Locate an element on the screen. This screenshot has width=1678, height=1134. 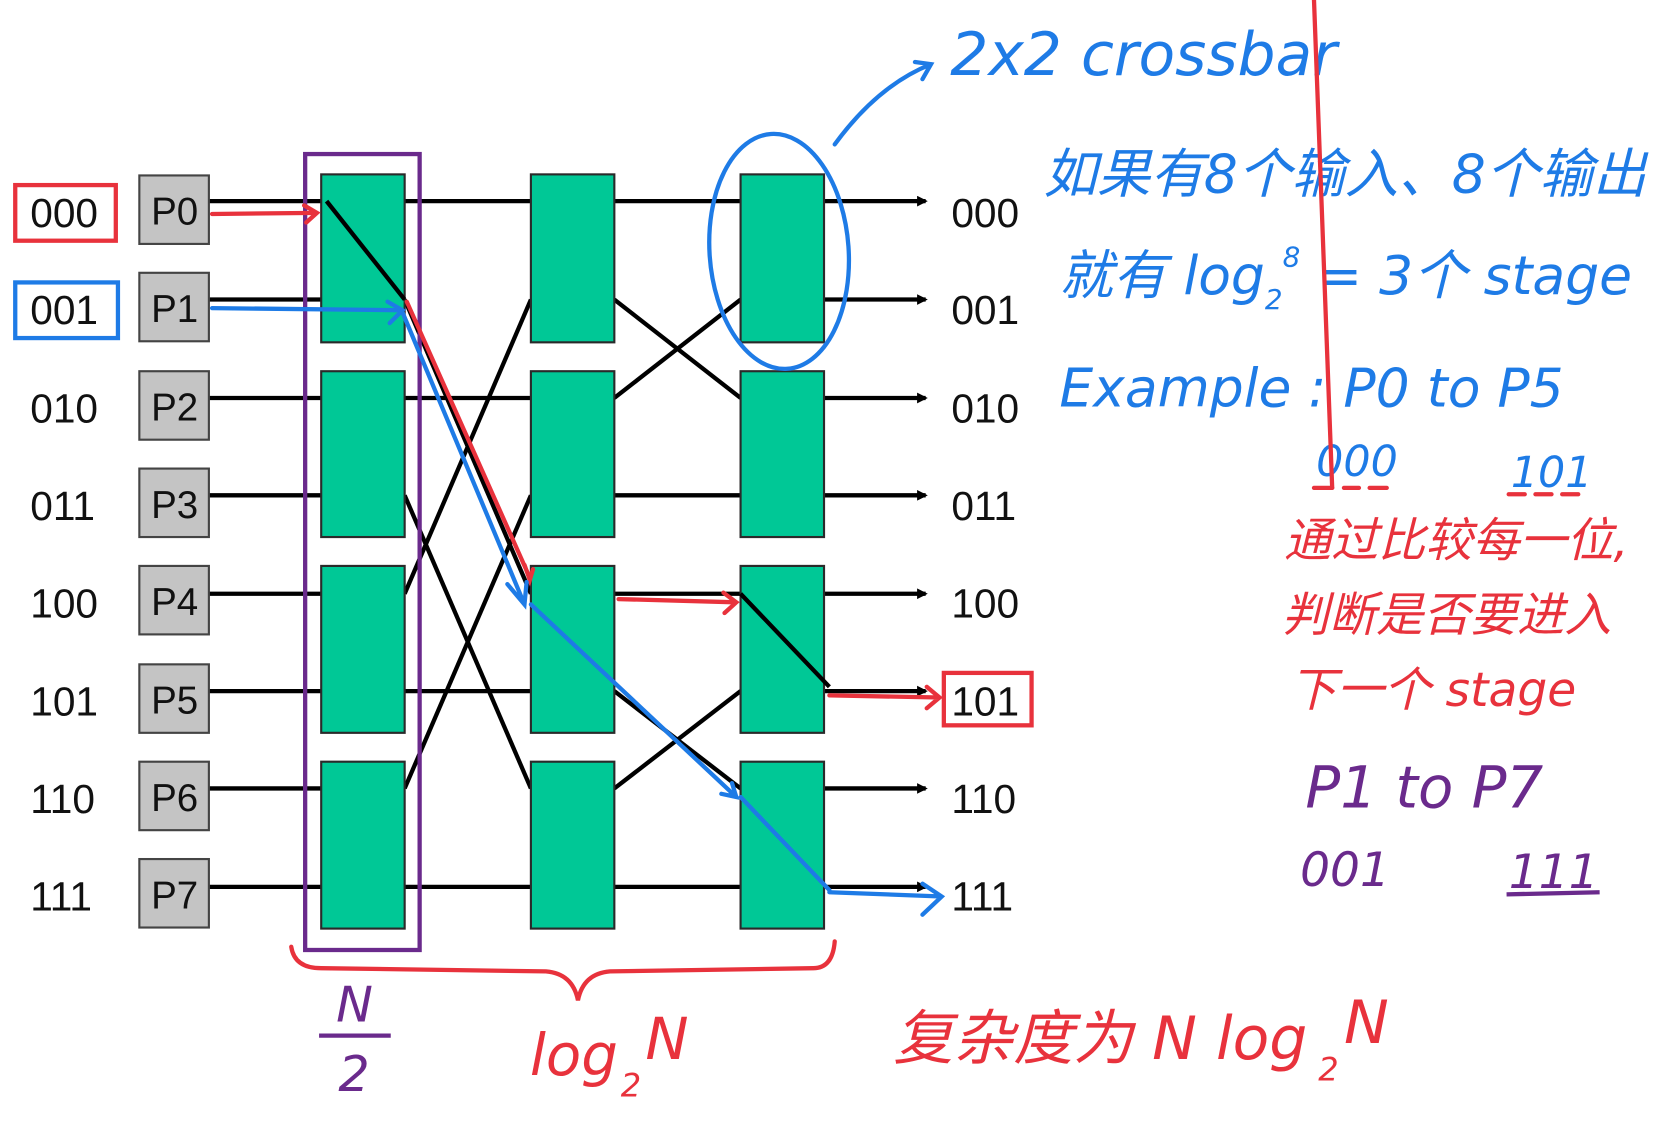
log2n-label: log 2 N is located at coordinates (609, 1054).